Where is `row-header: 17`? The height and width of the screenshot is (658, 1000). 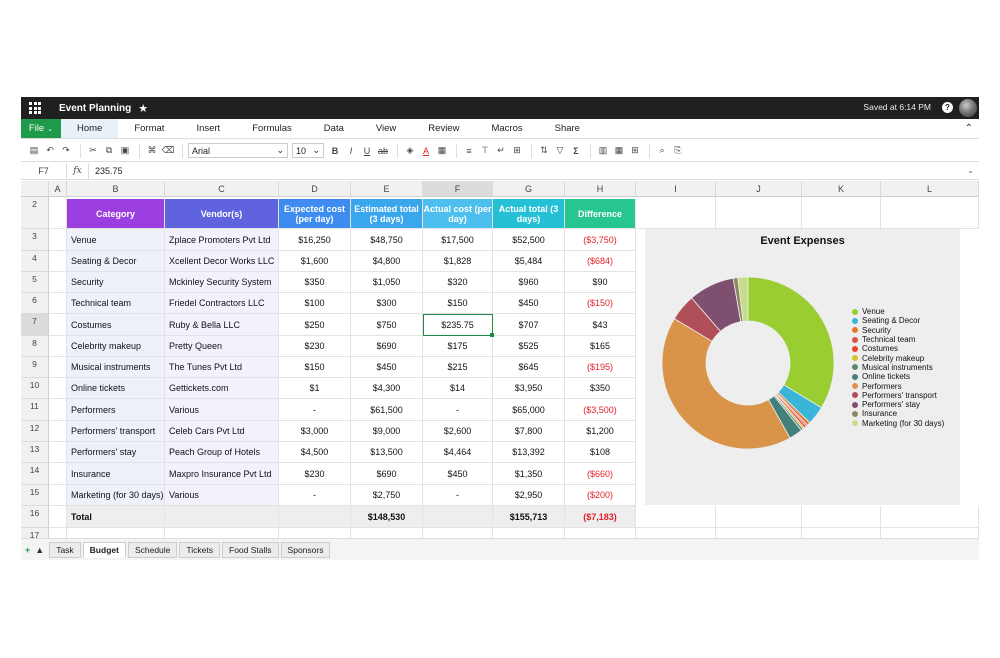 row-header: 17 is located at coordinates (35, 533).